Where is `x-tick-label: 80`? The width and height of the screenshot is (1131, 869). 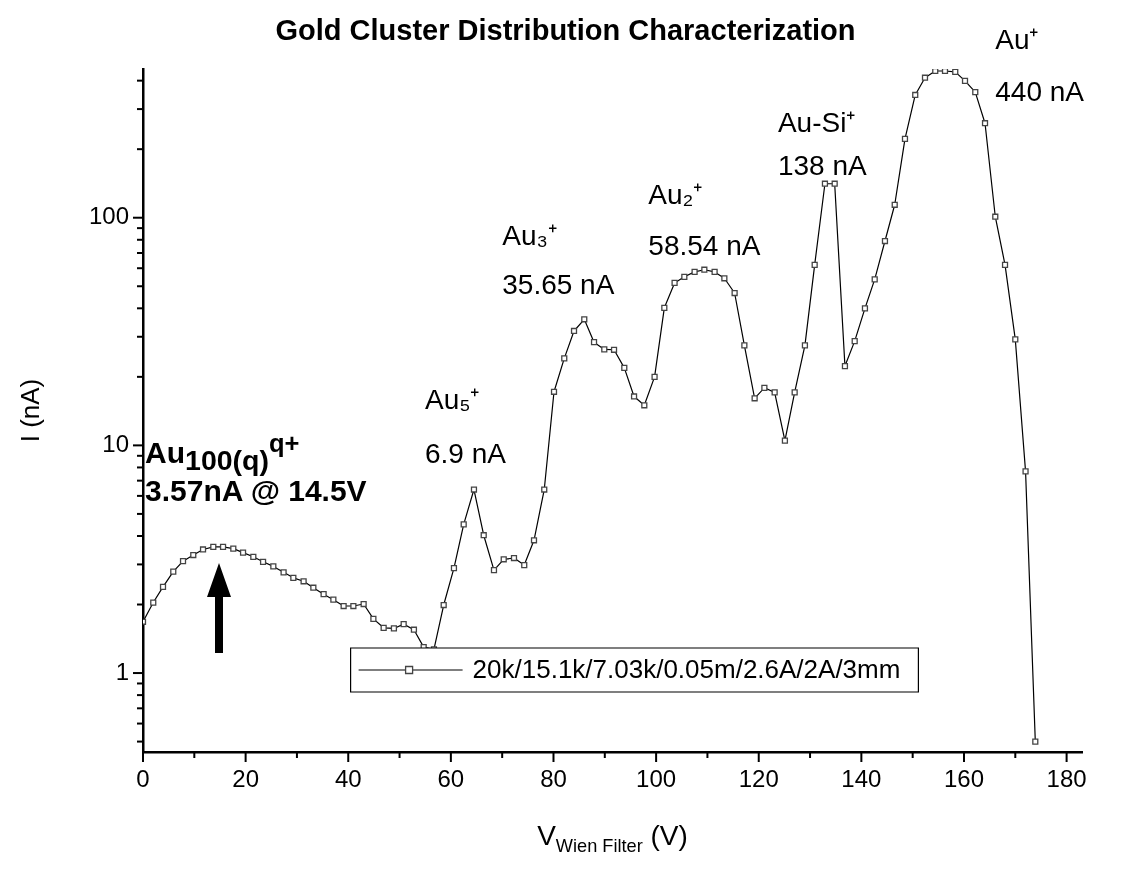
x-tick-label: 80 is located at coordinates (553, 779).